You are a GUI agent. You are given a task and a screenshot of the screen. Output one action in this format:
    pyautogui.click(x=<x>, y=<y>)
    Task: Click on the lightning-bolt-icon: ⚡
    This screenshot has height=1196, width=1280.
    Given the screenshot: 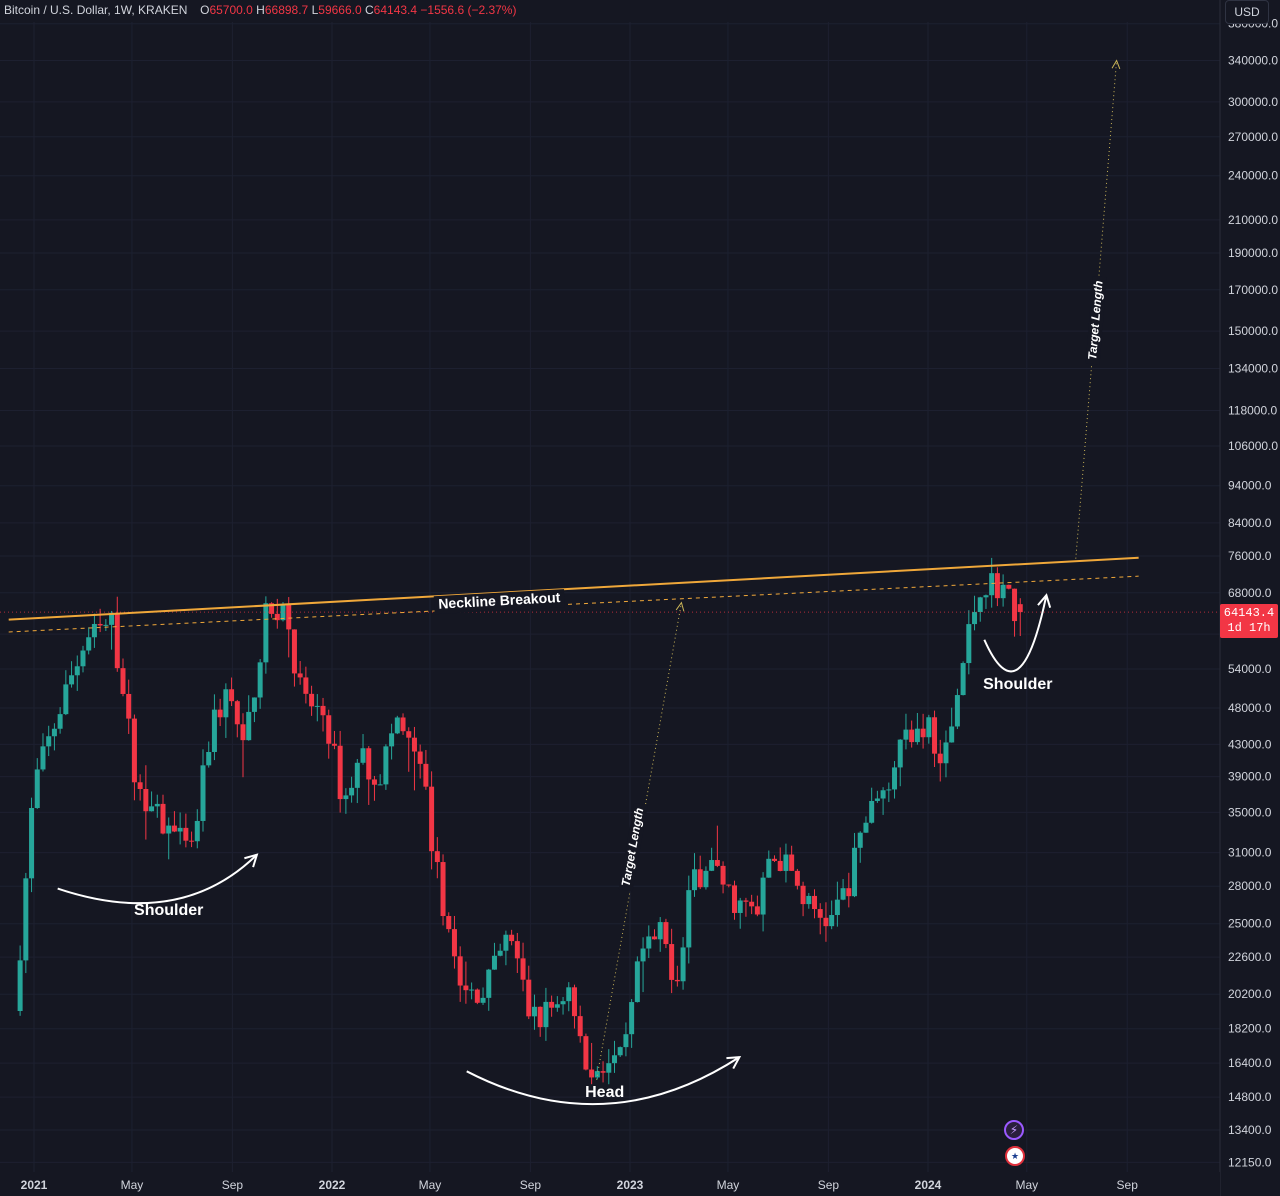 What is the action you would take?
    pyautogui.click(x=1014, y=1130)
    